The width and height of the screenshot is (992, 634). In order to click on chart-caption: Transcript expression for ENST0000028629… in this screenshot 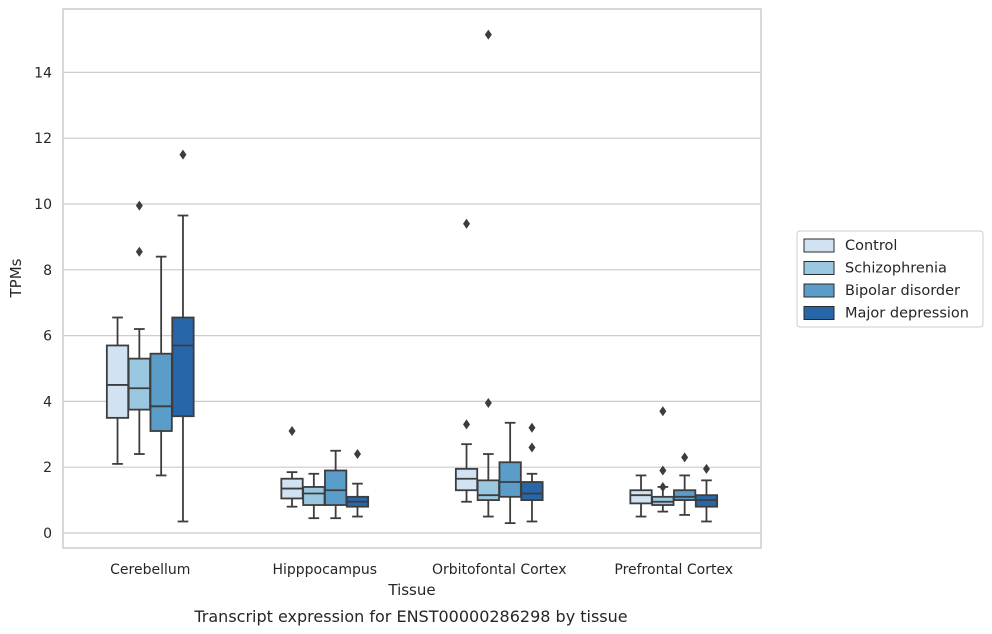, I will do `click(410, 616)`.